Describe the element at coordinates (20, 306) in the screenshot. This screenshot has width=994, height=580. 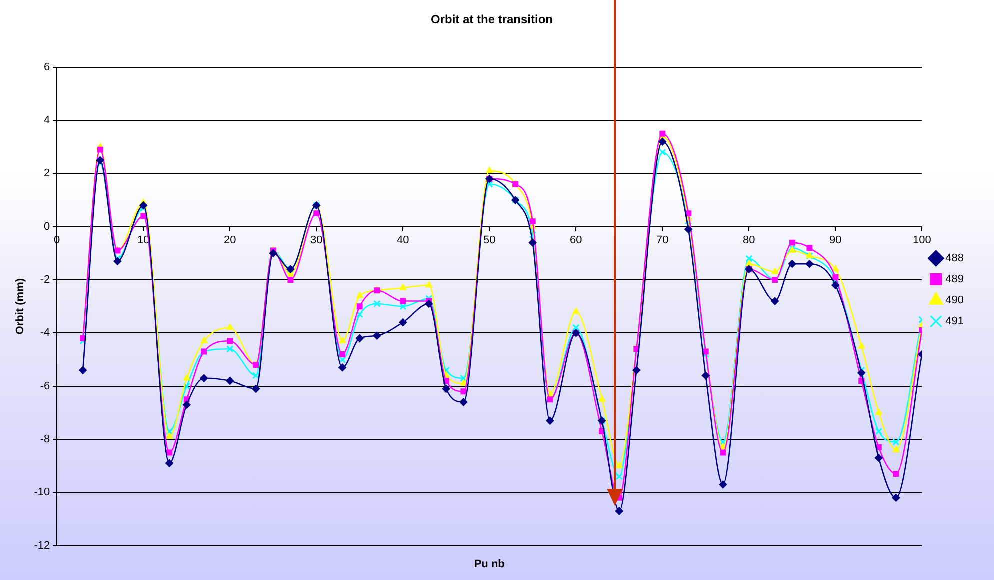
I see `y-axis-title: Orbit (mm)` at that location.